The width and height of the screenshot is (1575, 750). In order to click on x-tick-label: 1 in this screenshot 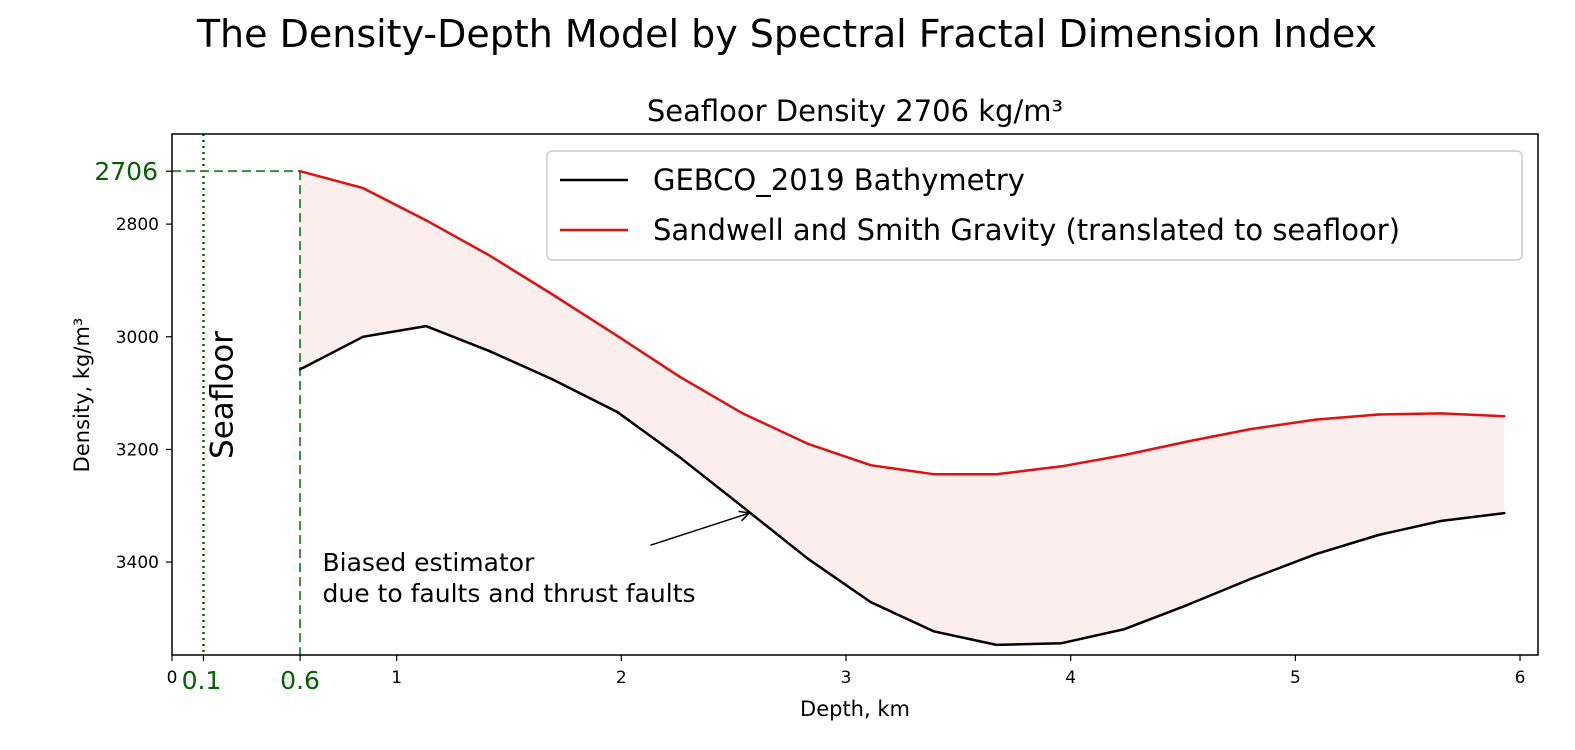, I will do `click(396, 678)`.